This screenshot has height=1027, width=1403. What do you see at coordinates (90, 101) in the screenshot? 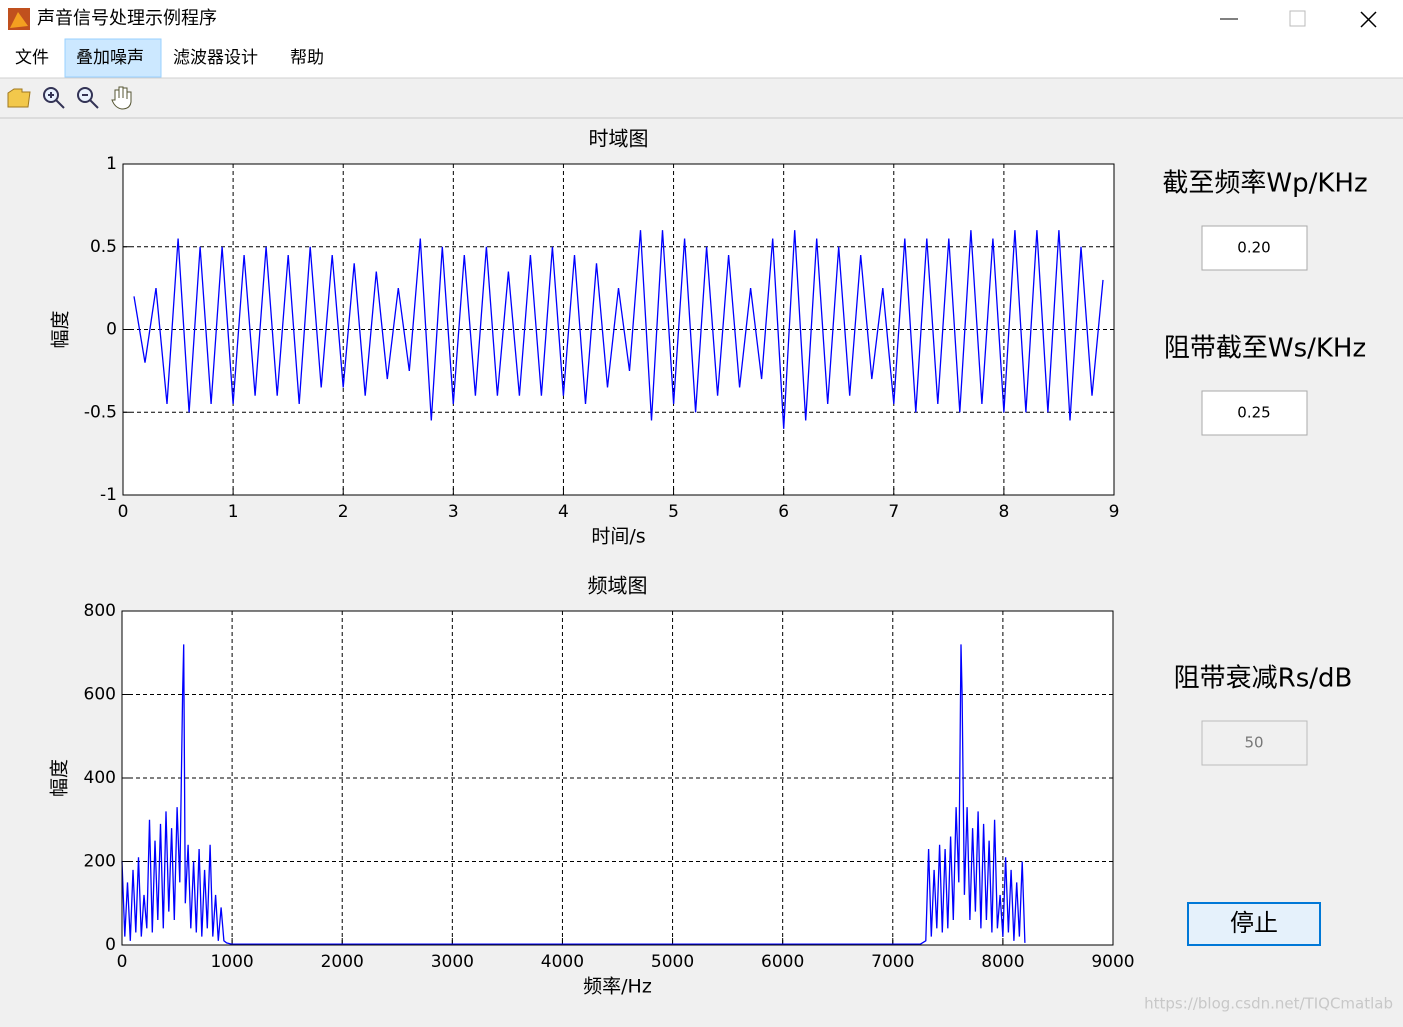
I see `zoom-out-glyph` at bounding box center [90, 101].